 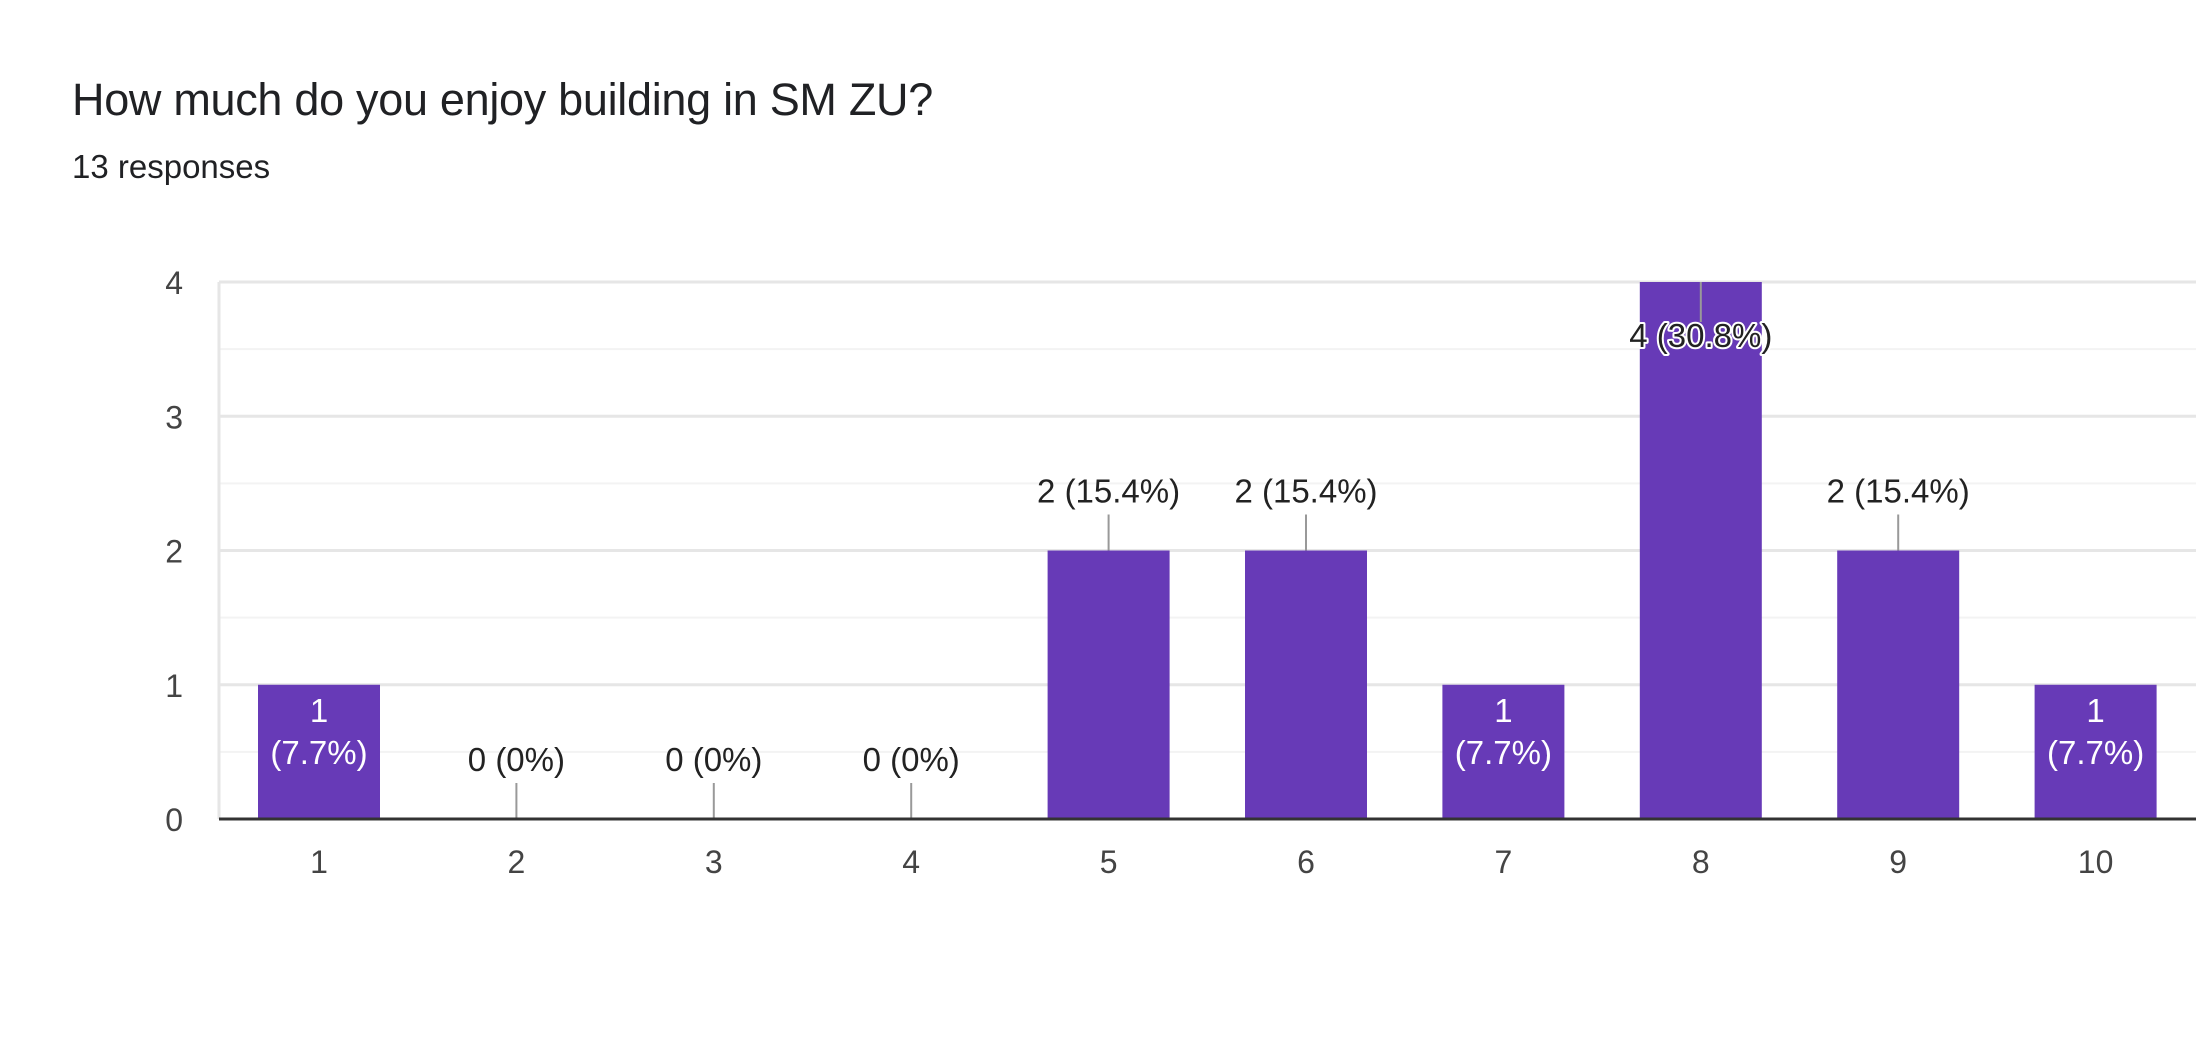 I want to click on x-tick-label: 3, so click(x=714, y=862).